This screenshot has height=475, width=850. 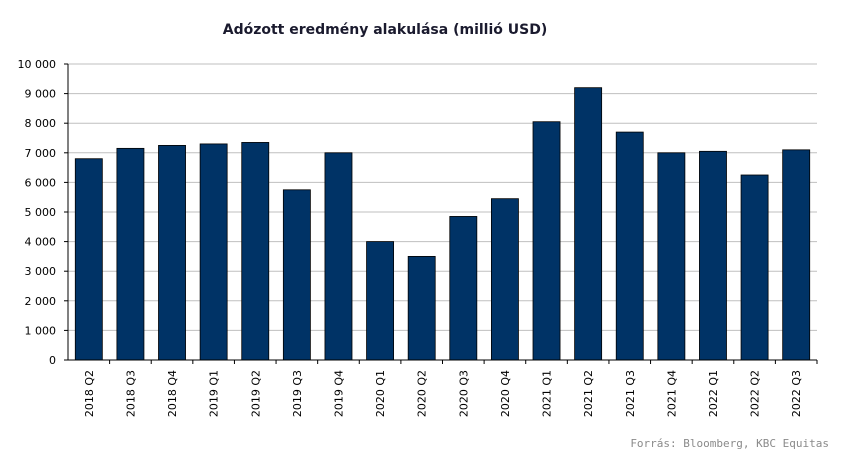 I want to click on x-tick-label: 2020 Q2, so click(x=422, y=393).